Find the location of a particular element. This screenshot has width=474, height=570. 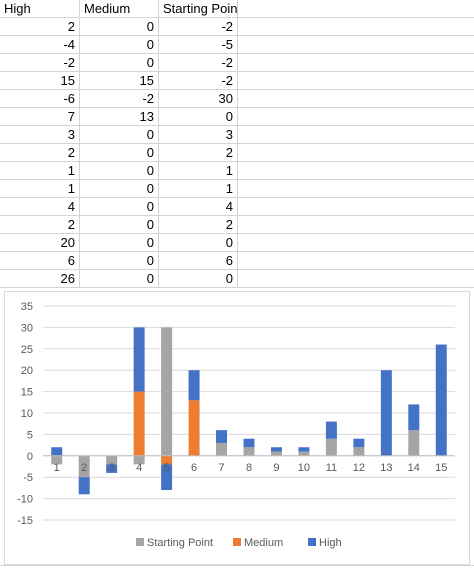

y-tick-label: 0 is located at coordinates (30, 457).